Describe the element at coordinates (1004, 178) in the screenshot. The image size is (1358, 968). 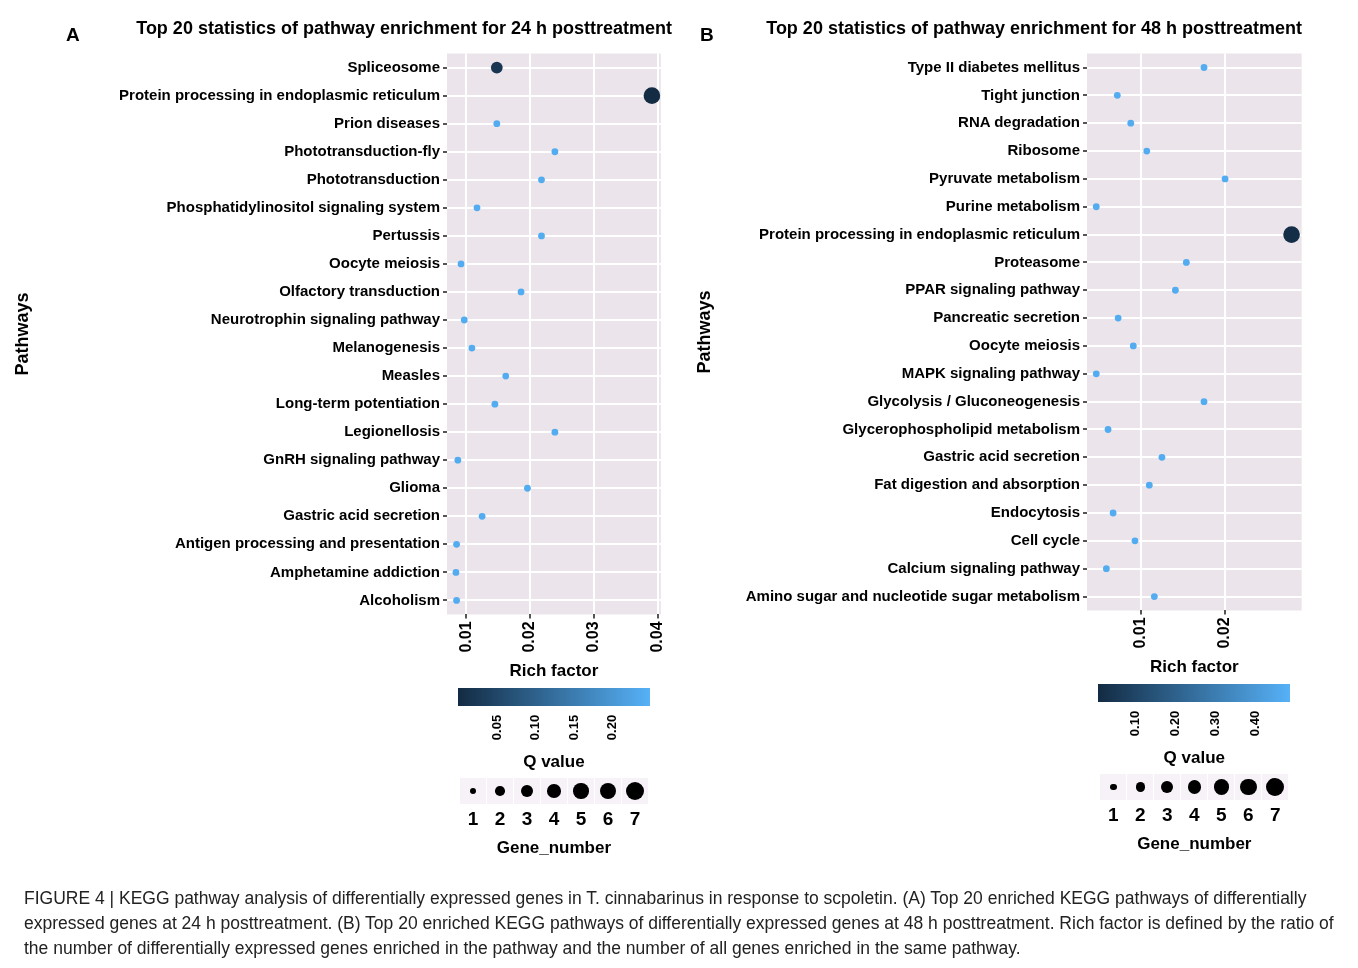
I see `y-tick-label: Pyruvate metabolism` at that location.